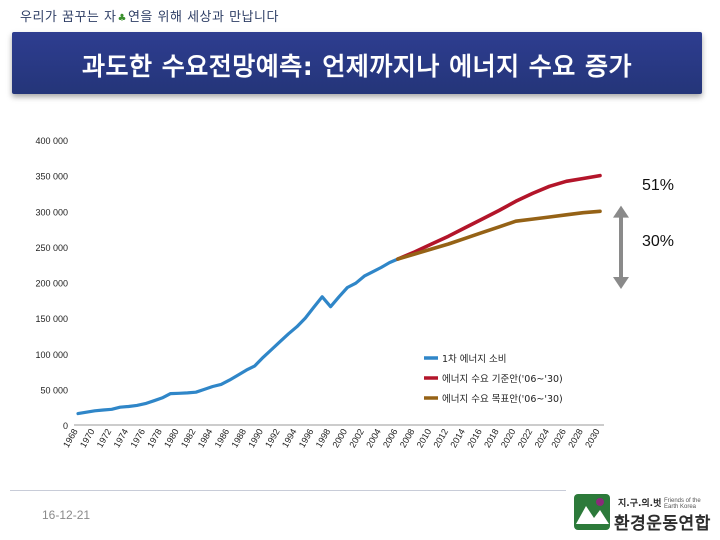 This screenshot has height=540, width=720. Describe the element at coordinates (272, 438) in the screenshot. I see `x-tick-label: 1992` at that location.